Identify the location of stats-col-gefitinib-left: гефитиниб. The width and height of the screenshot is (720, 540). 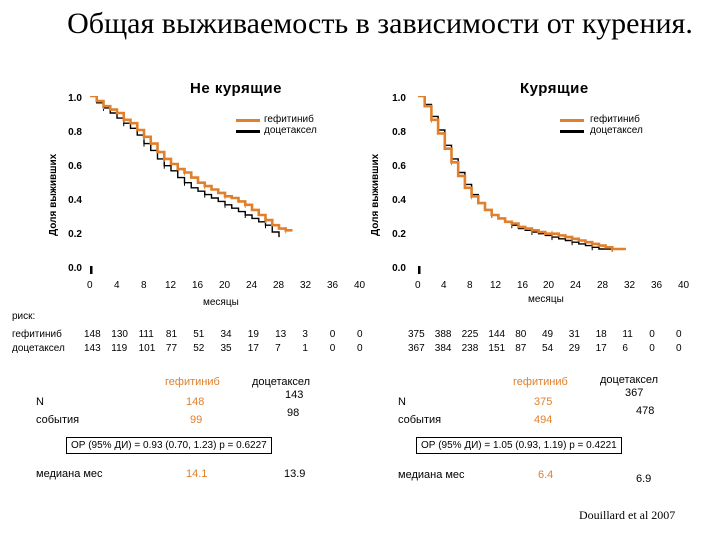
(192, 382).